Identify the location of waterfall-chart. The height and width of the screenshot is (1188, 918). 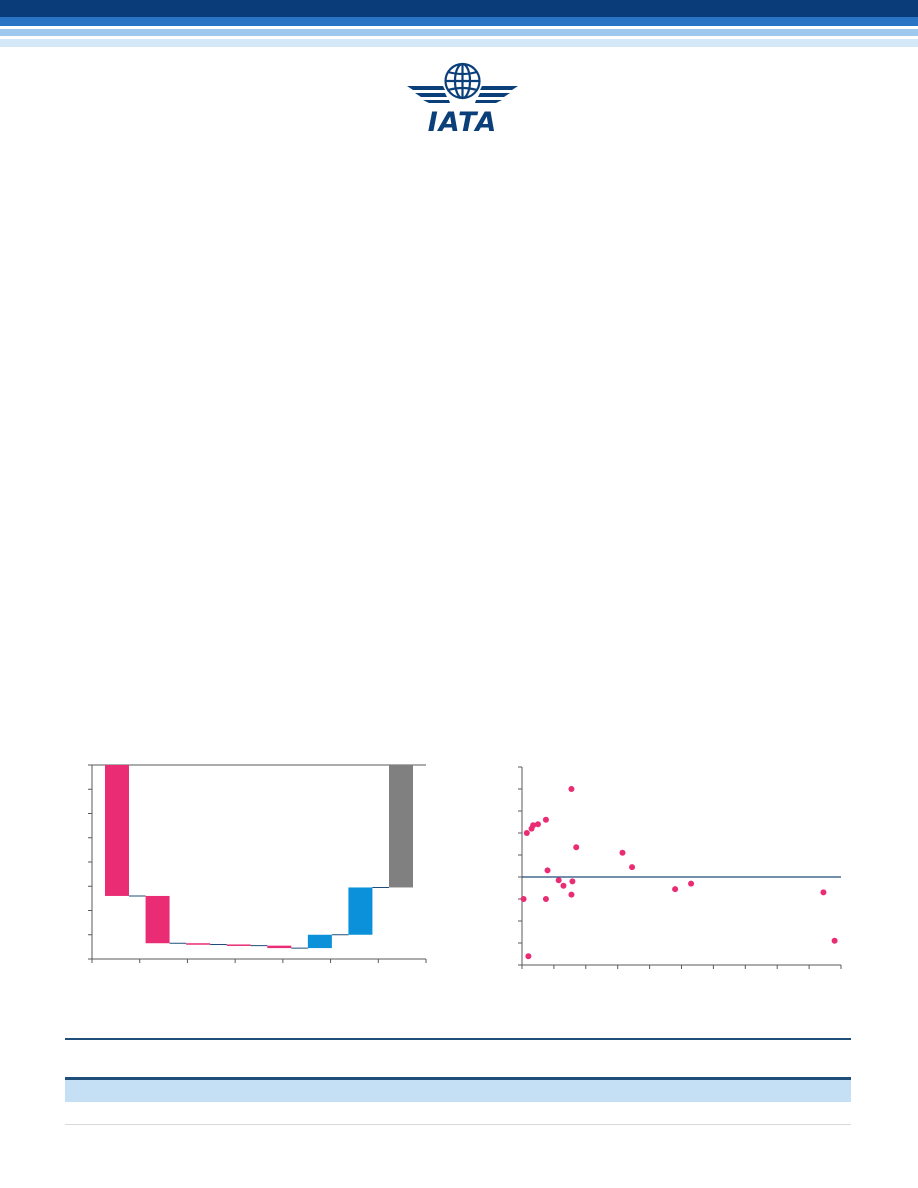
(257, 863).